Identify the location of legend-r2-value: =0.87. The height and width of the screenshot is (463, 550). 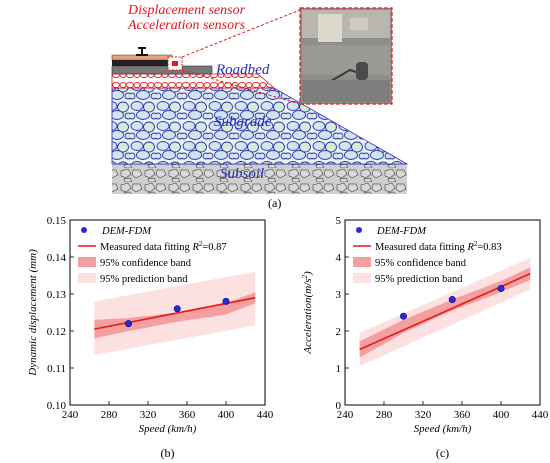
(214, 247).